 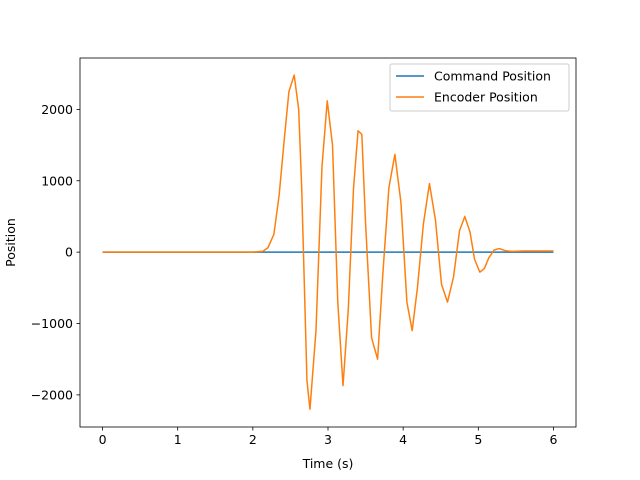 I want to click on y-axis-label: Position, so click(x=10, y=242).